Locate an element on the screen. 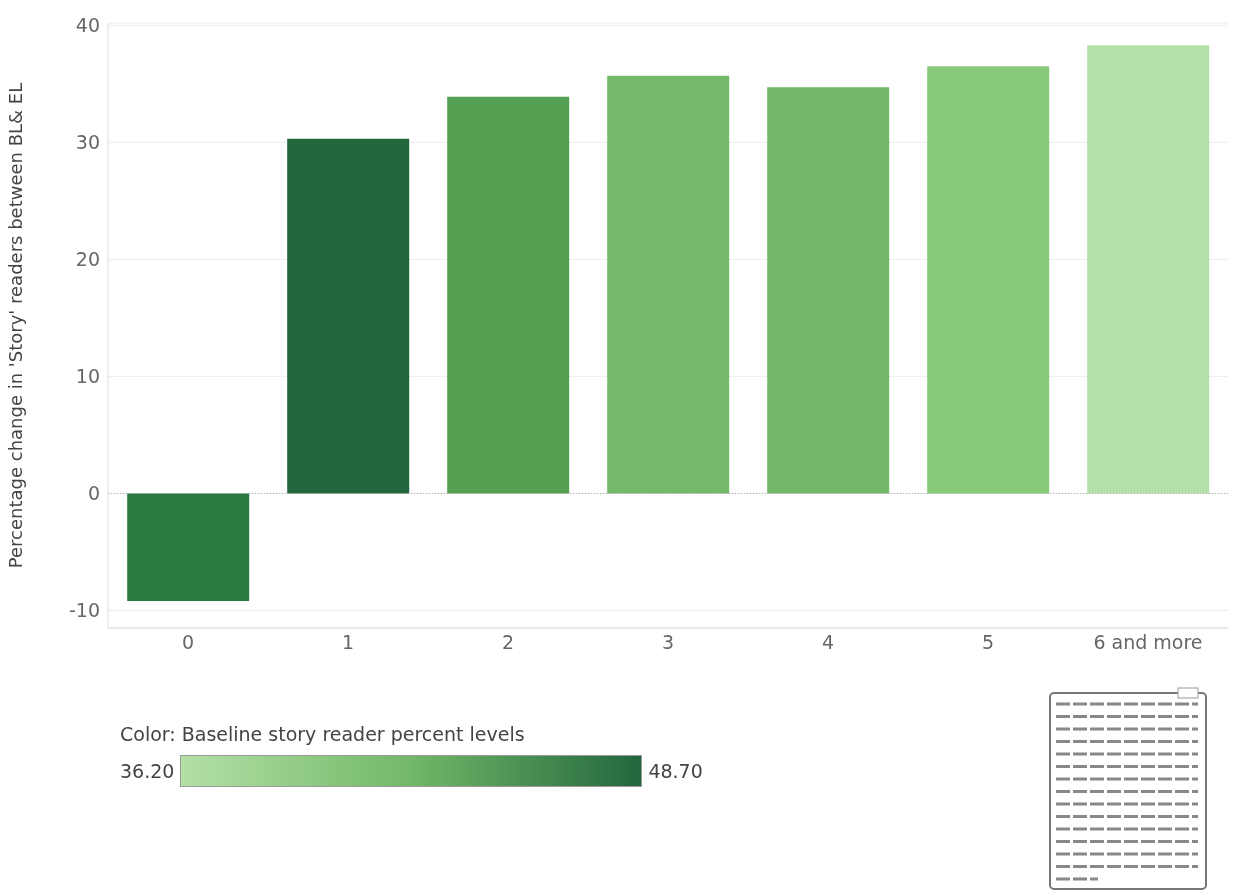 The width and height of the screenshot is (1242, 893). x-tick-label: 2 is located at coordinates (508, 642).